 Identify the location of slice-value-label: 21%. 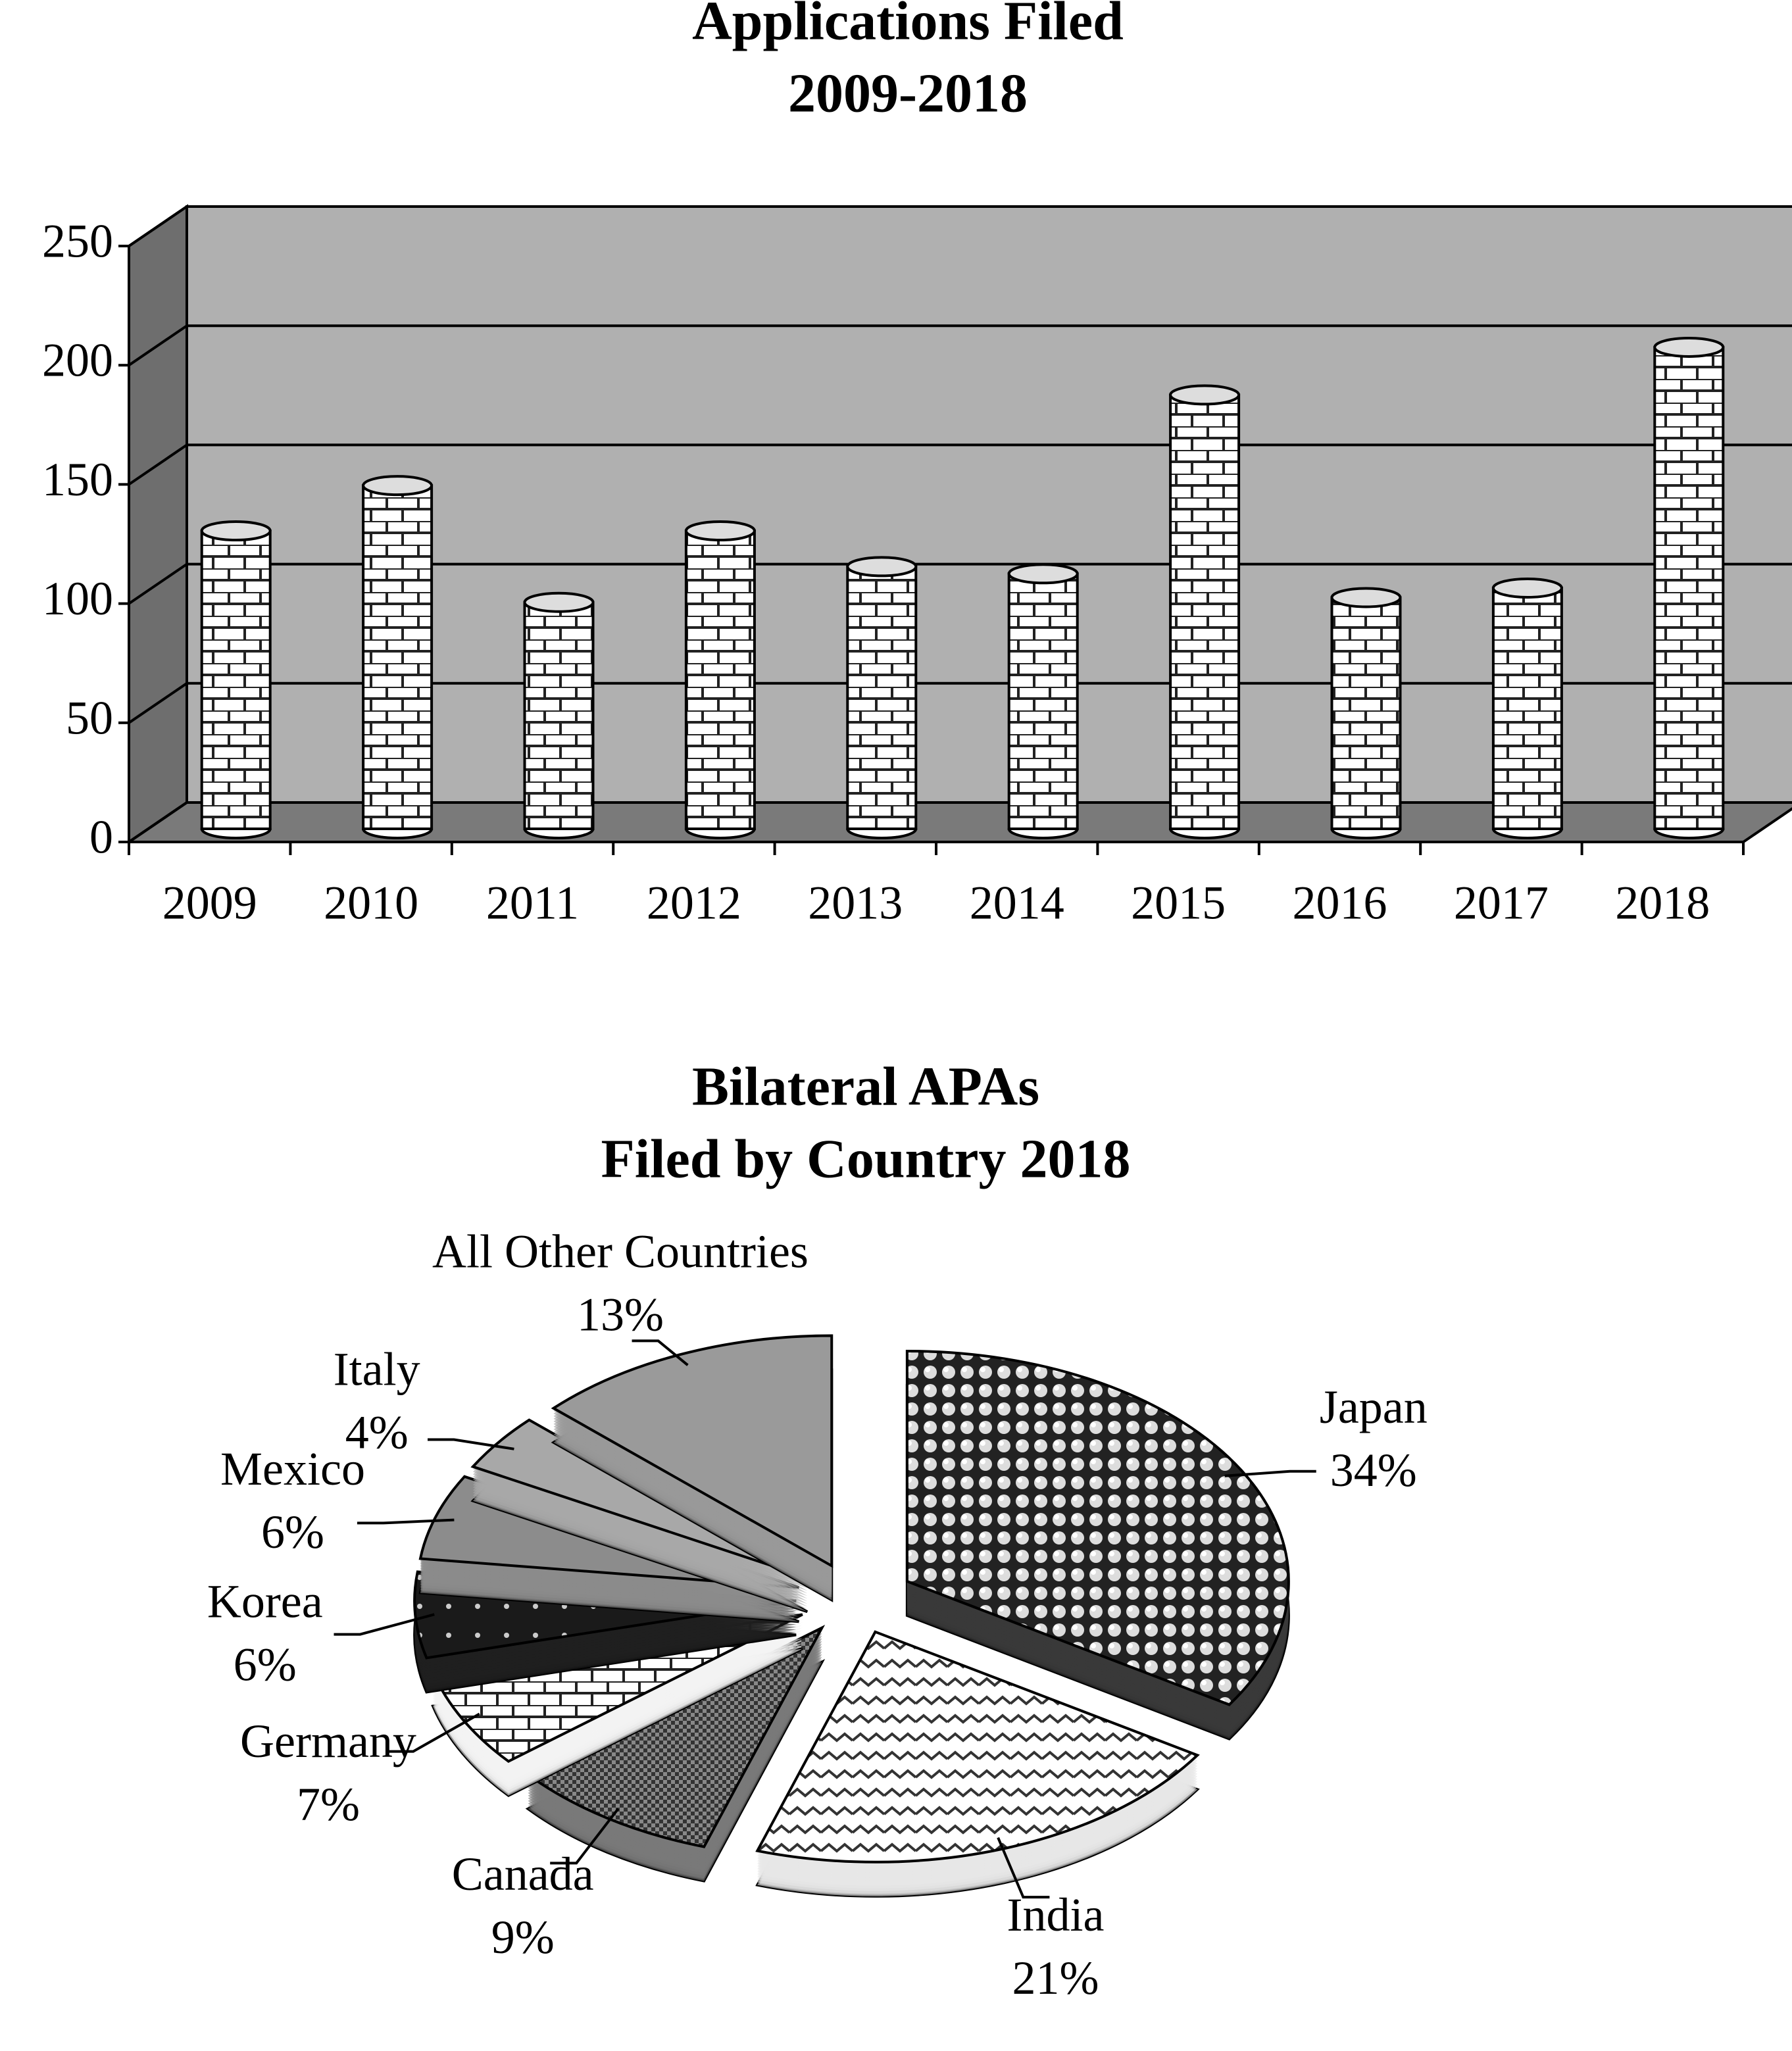
(1055, 1978).